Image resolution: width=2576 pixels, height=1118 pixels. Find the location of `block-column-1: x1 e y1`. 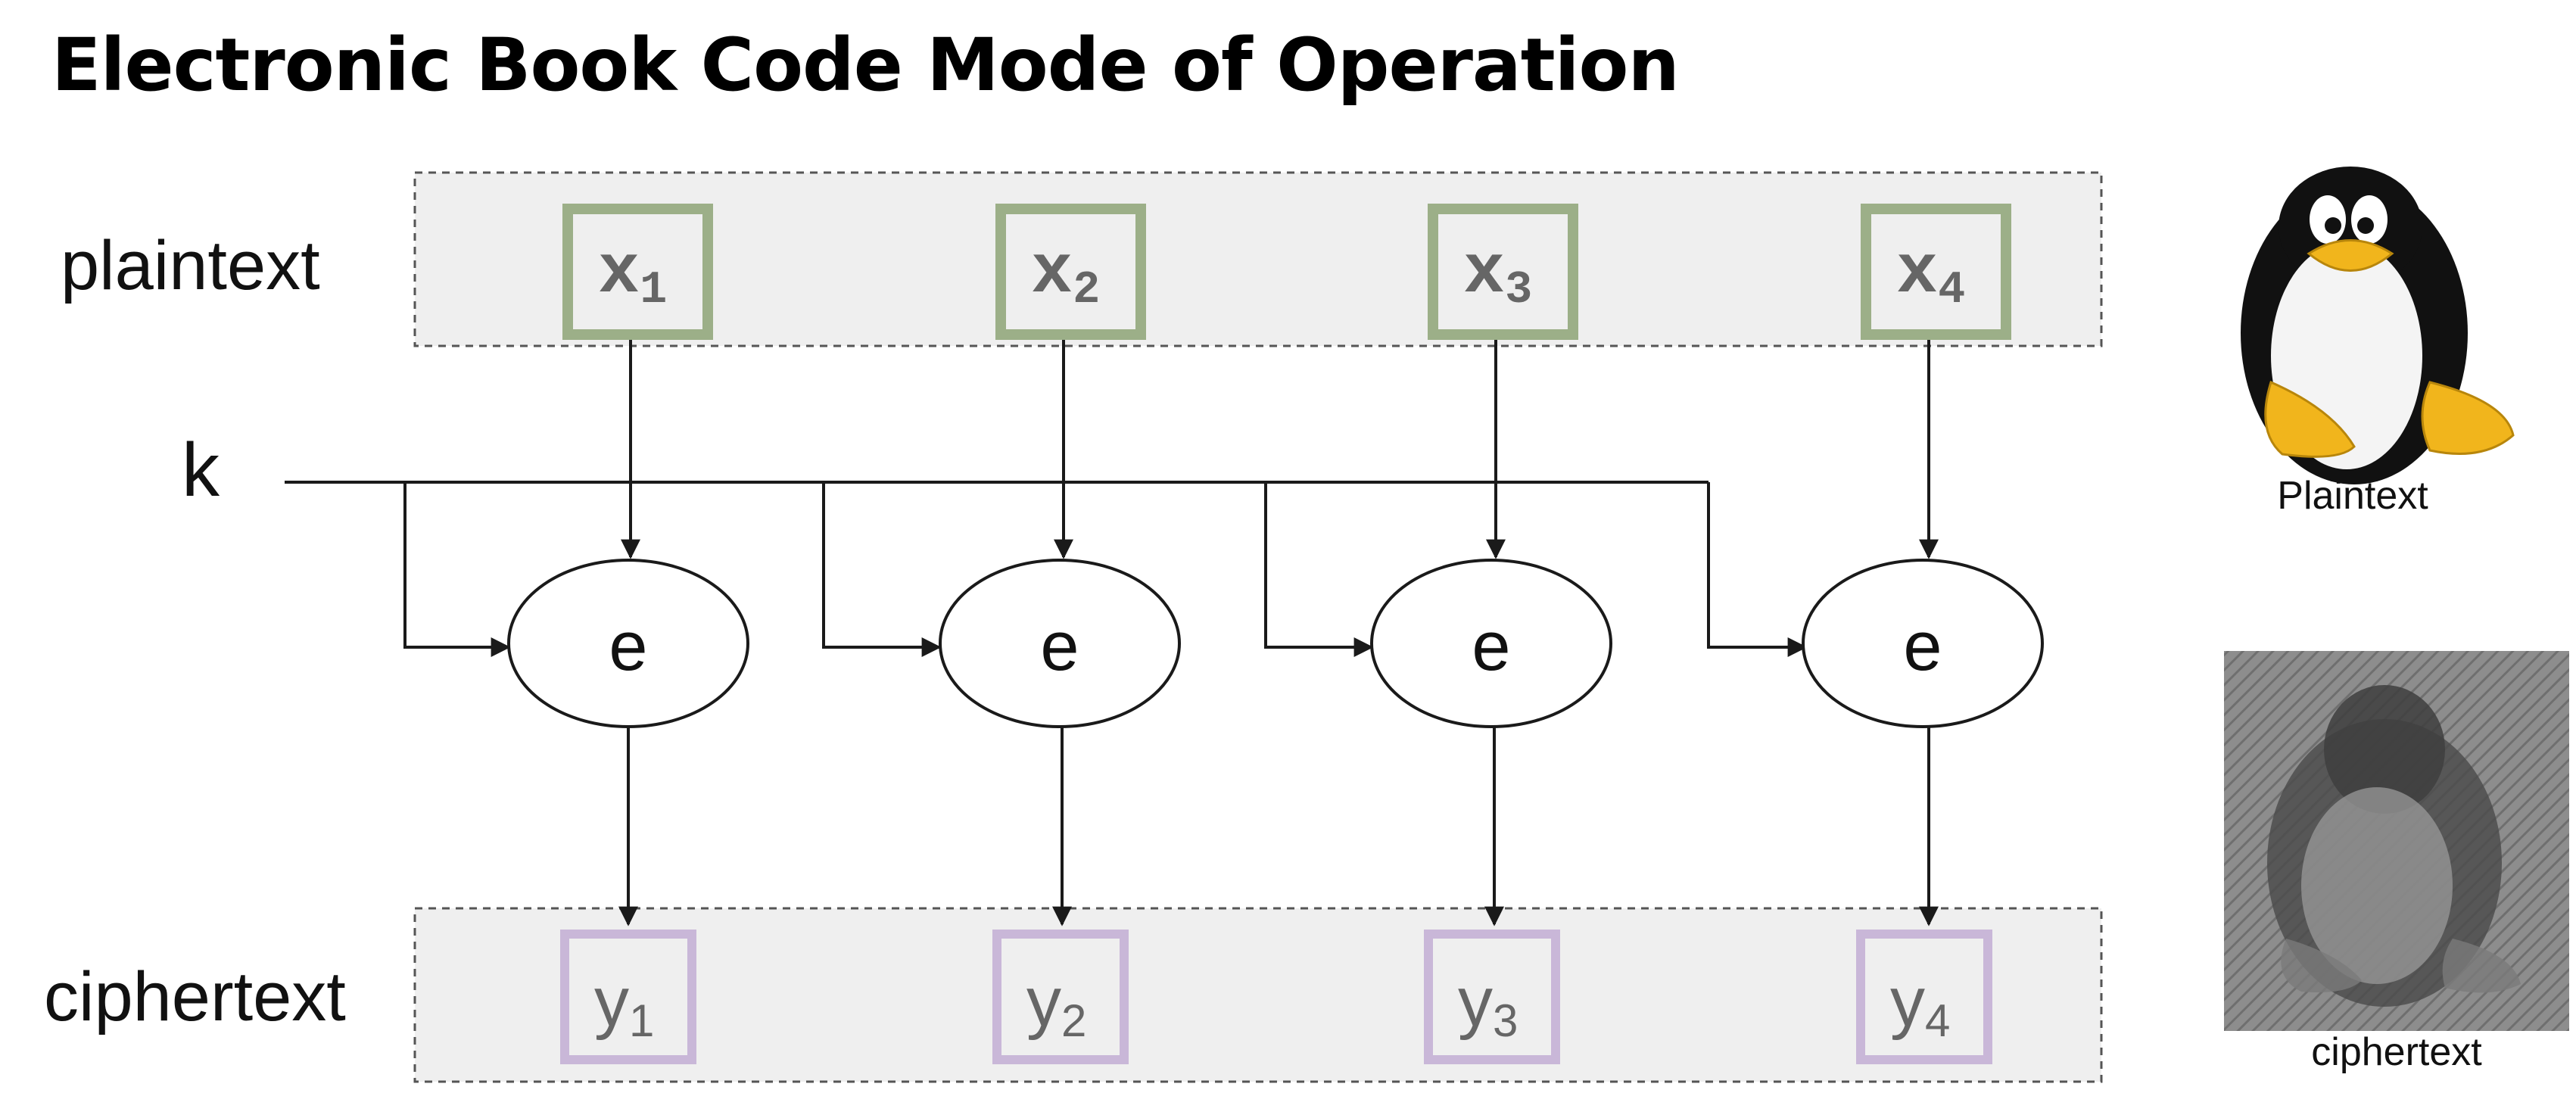

block-column-1: x1 e y1 is located at coordinates (628, 634).